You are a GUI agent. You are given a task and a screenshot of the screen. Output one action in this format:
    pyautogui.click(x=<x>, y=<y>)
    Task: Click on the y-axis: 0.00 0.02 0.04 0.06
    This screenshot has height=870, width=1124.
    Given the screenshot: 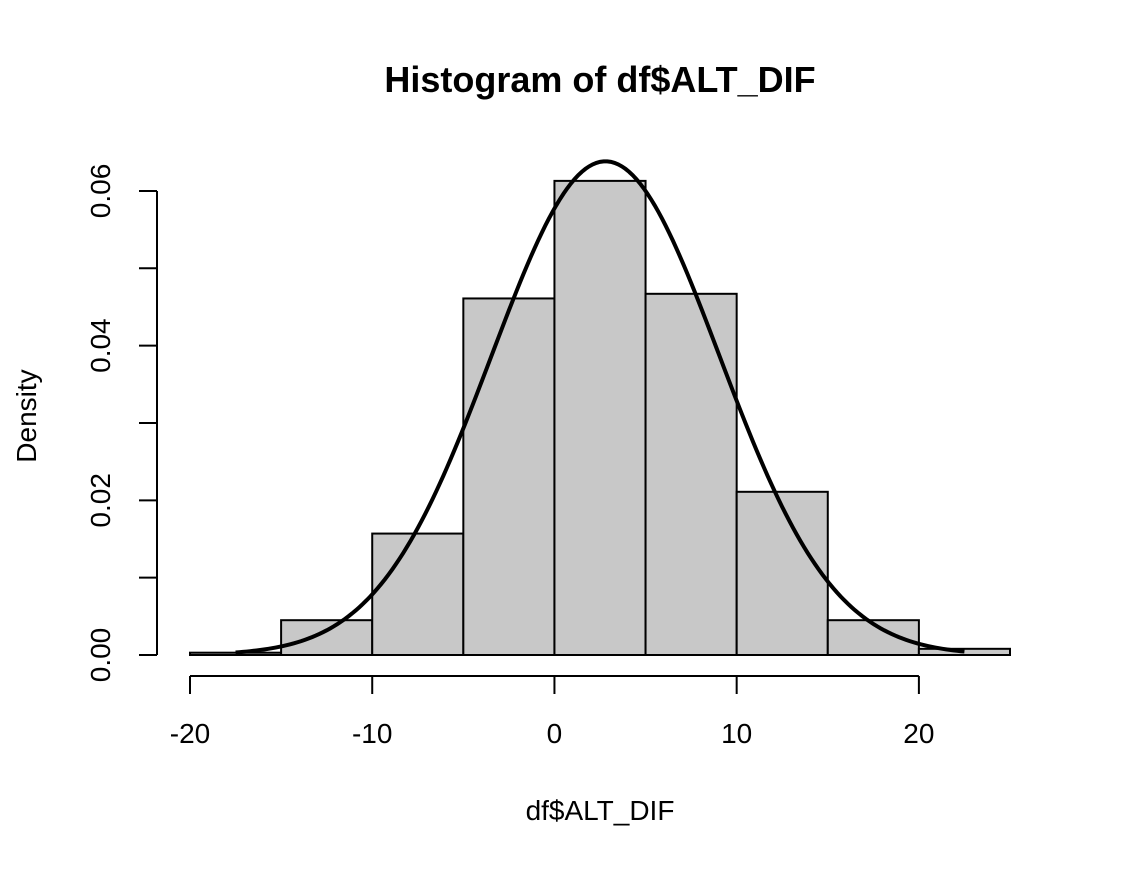 What is the action you would take?
    pyautogui.click(x=121, y=423)
    